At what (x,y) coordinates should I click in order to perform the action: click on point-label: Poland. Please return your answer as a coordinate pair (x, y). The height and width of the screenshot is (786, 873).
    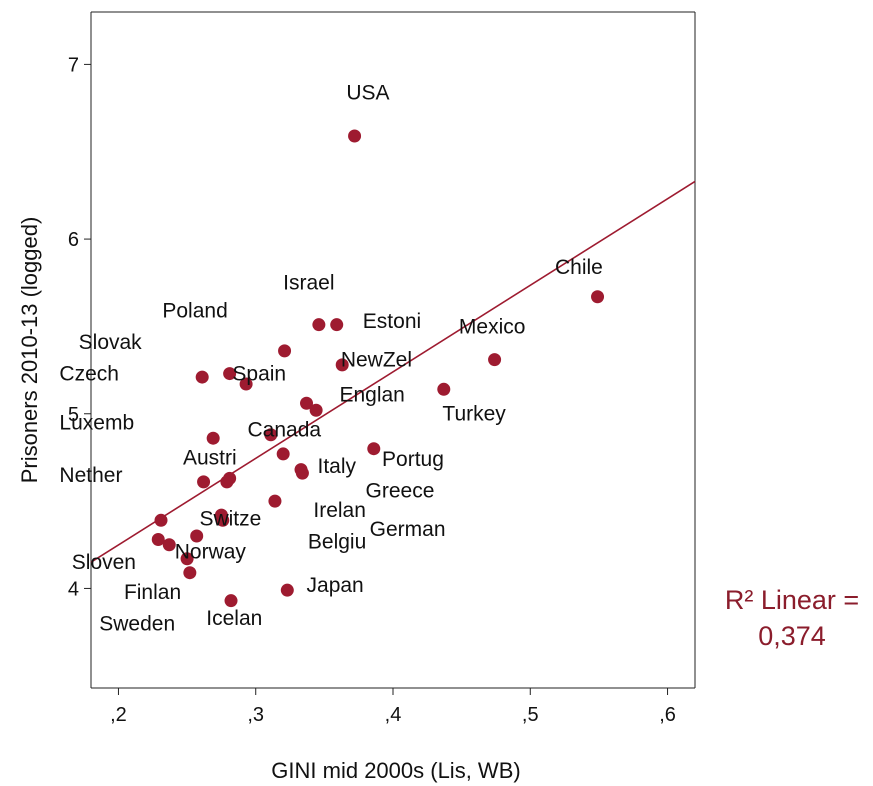
    Looking at the image, I should click on (194, 311).